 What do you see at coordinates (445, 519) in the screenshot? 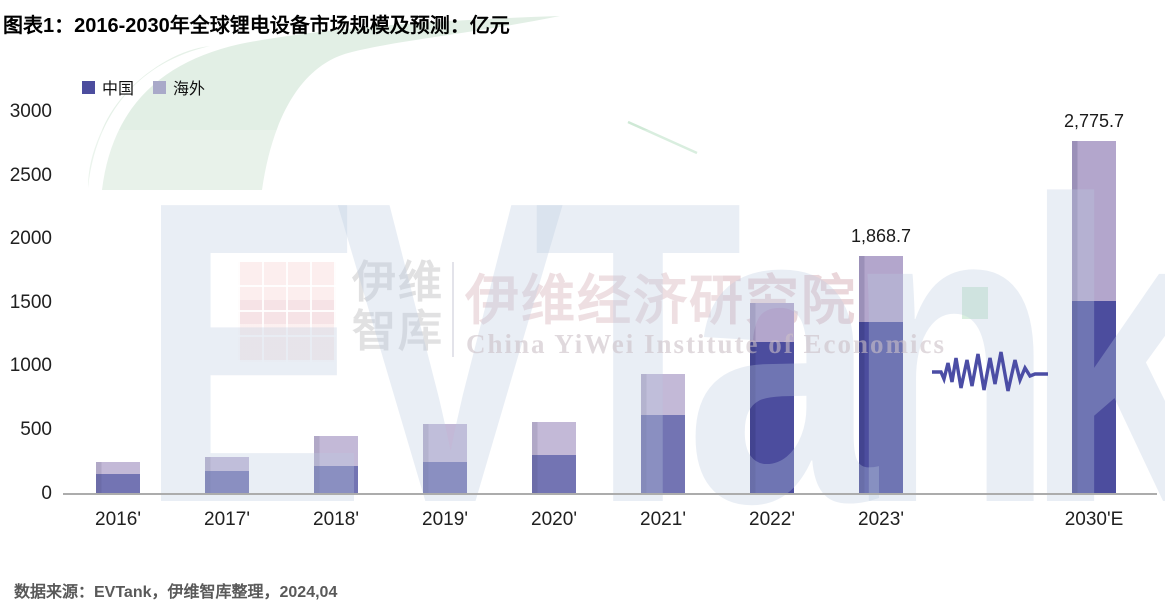
I see `x-axis-label-2019': 2019'` at bounding box center [445, 519].